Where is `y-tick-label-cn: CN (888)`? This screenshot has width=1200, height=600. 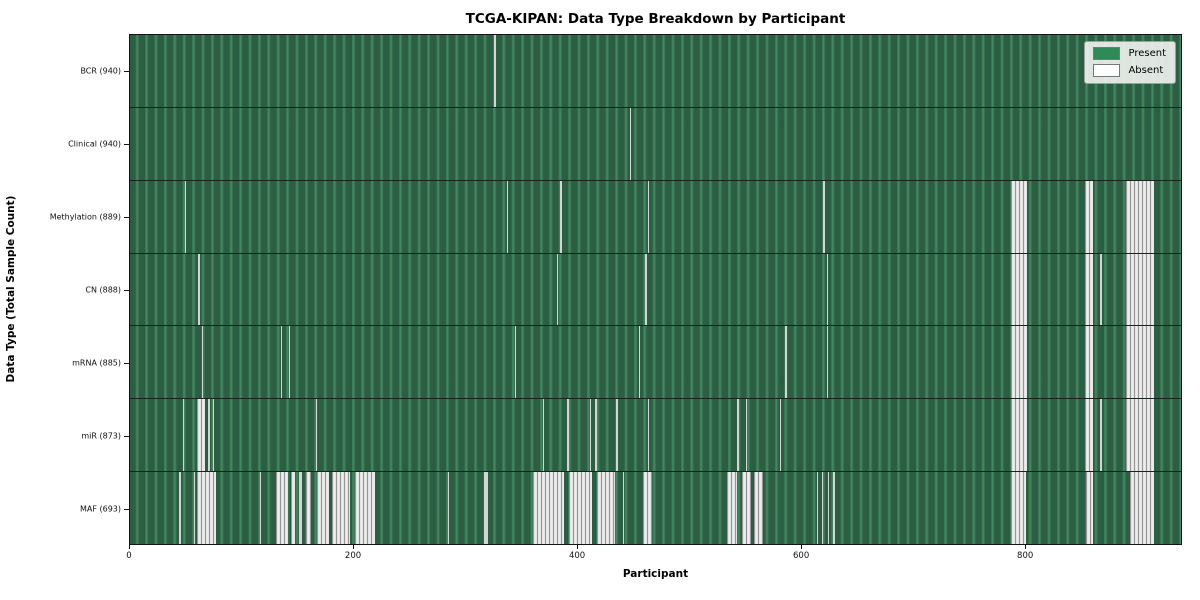 y-tick-label-cn: CN (888) is located at coordinates (103, 289).